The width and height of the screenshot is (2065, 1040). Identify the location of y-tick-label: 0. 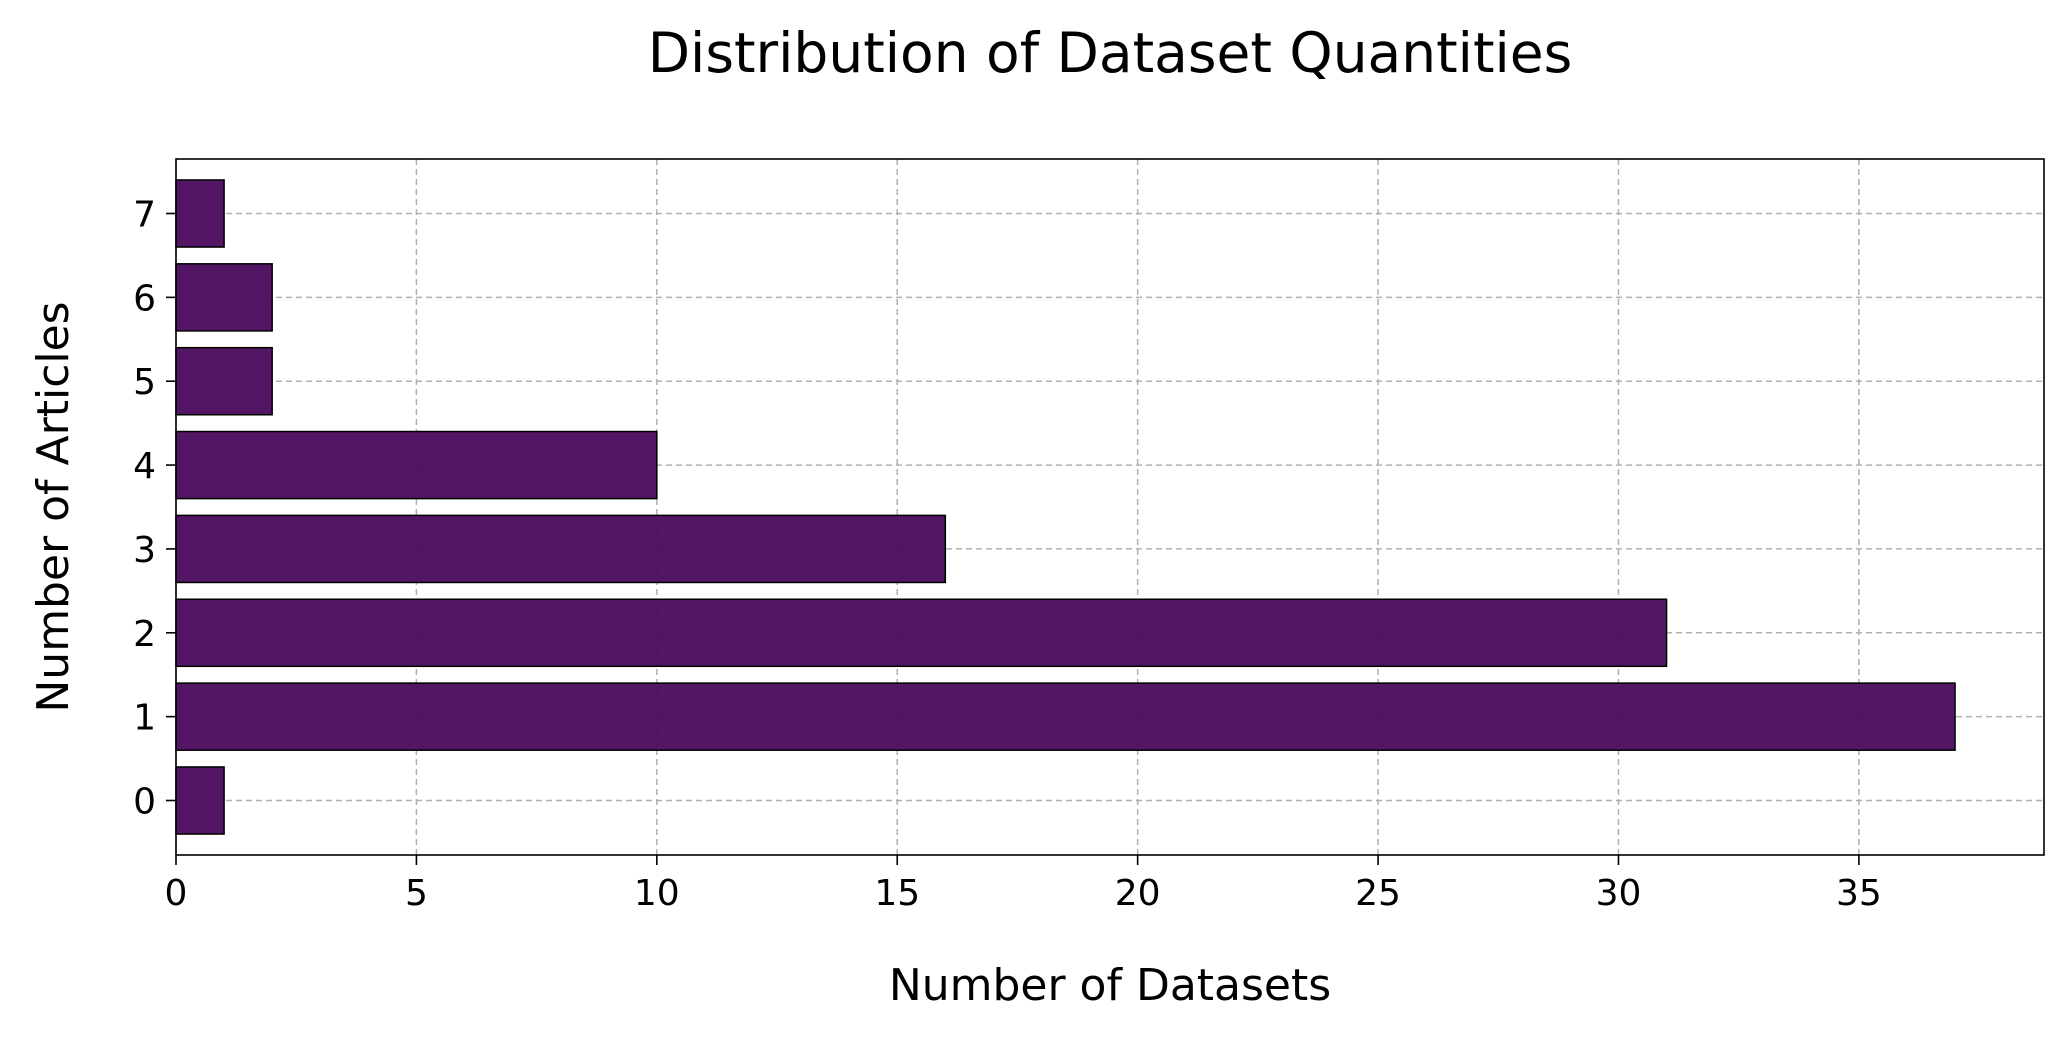
(144, 801).